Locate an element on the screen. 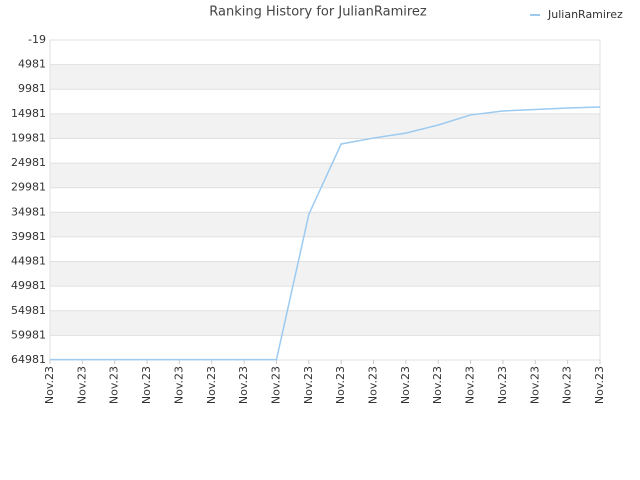 The height and width of the screenshot is (480, 640). y-tick-label: 29981 is located at coordinates (28, 187).